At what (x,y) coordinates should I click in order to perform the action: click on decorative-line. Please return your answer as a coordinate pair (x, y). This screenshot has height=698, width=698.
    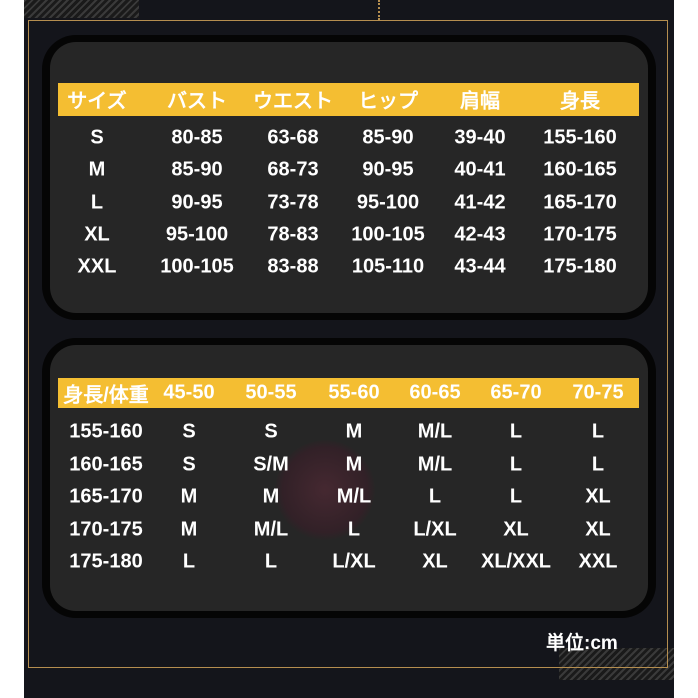
    Looking at the image, I should click on (380, 10).